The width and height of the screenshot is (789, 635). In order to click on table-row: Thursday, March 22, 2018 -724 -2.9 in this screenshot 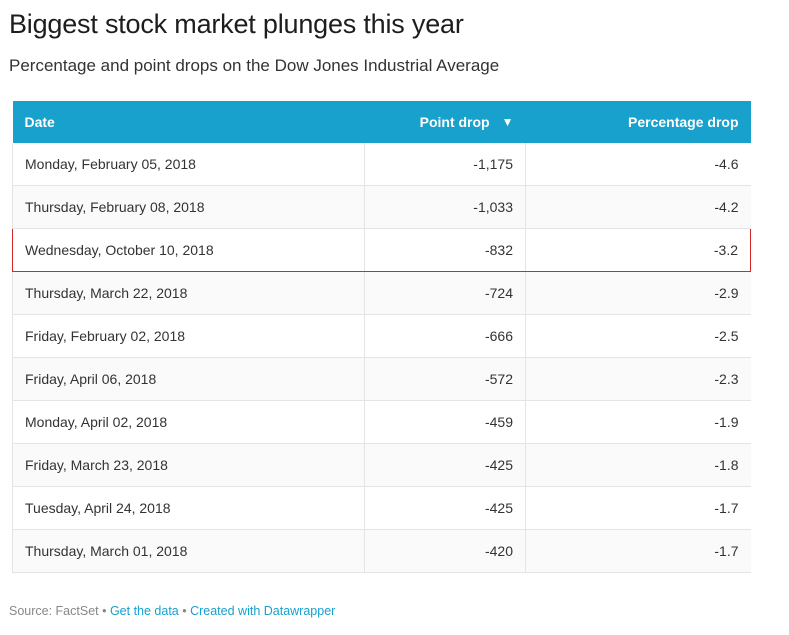, I will do `click(381, 293)`.